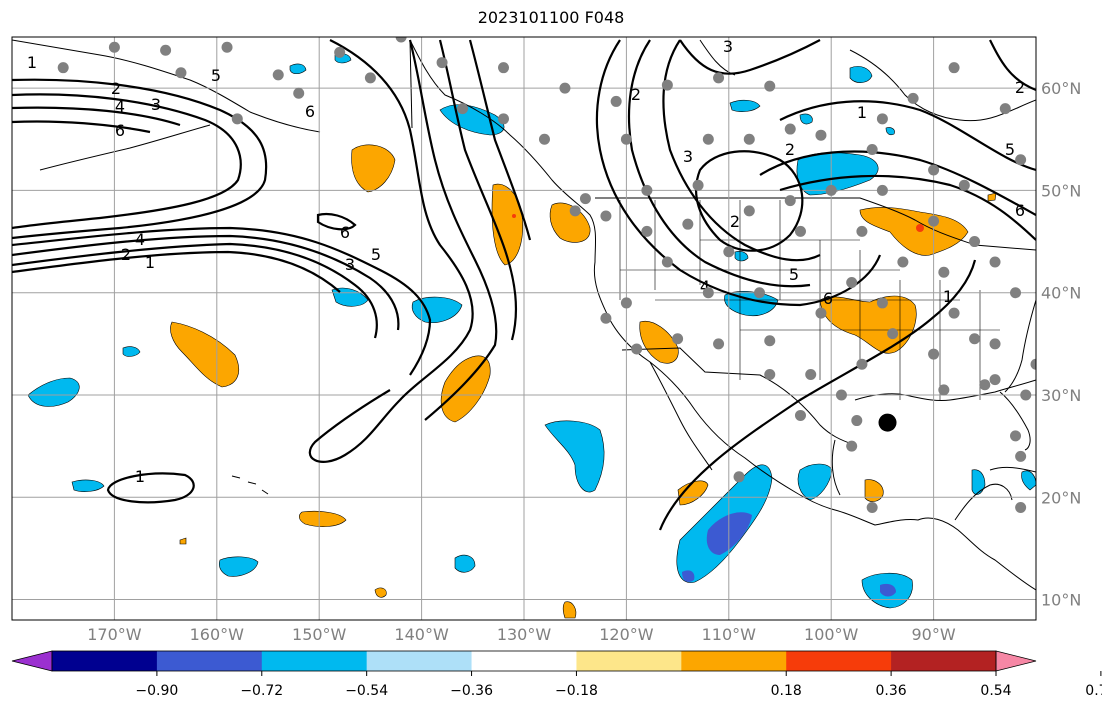  Describe the element at coordinates (1061, 88) in the screenshot. I see `lat-tick-label: 60°N` at that location.